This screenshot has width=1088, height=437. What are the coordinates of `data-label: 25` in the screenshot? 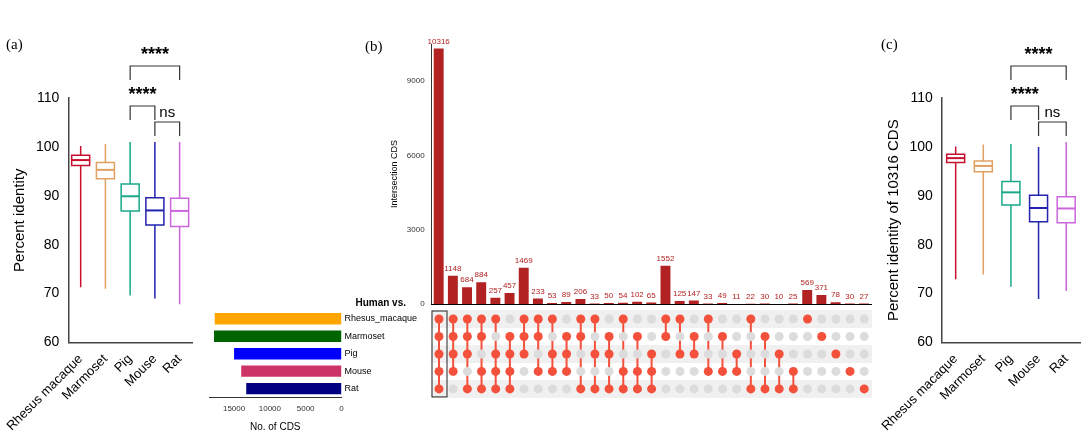 It's located at (793, 296).